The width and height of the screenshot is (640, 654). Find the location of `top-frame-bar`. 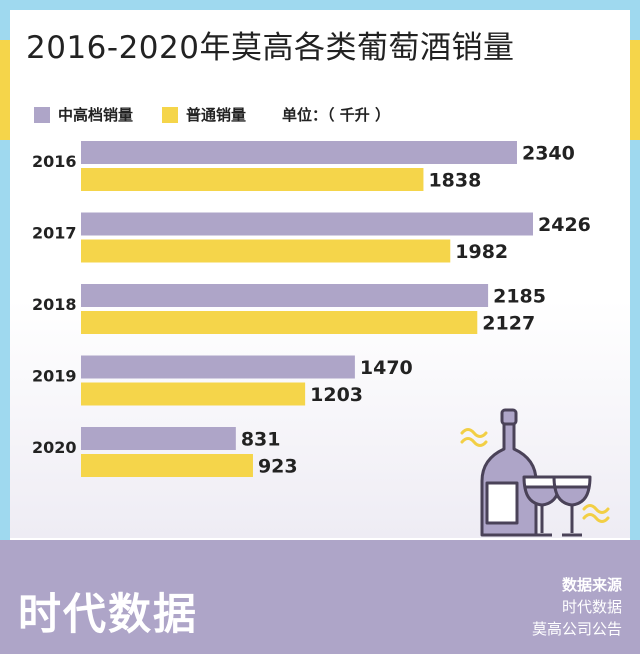

top-frame-bar is located at coordinates (320, 5).